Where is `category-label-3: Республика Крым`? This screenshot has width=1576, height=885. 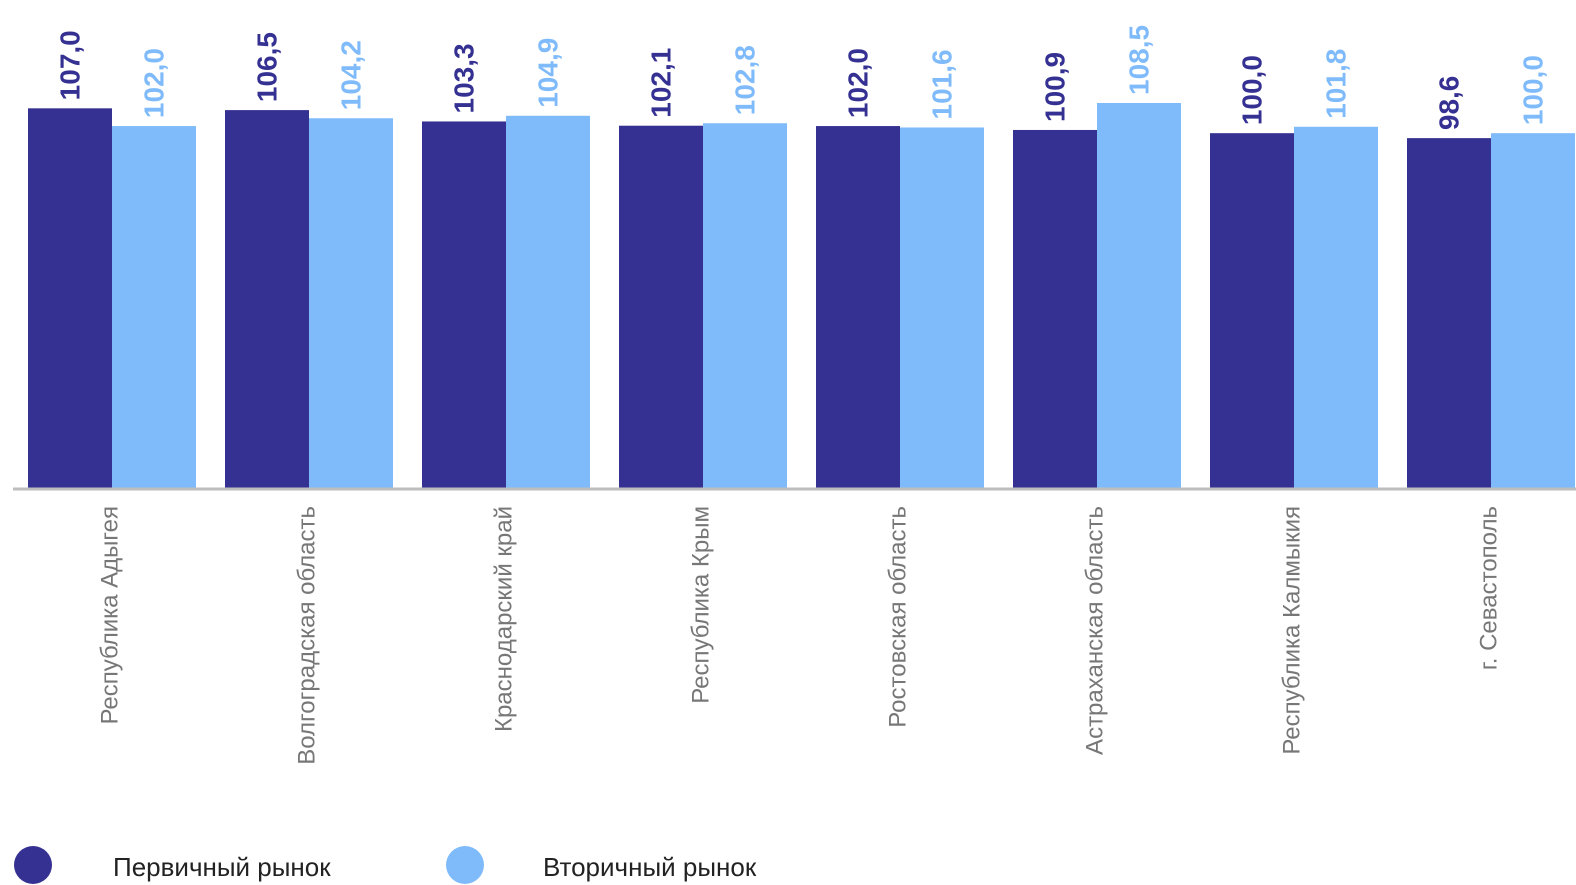
category-label-3: Республика Крым is located at coordinates (701, 605).